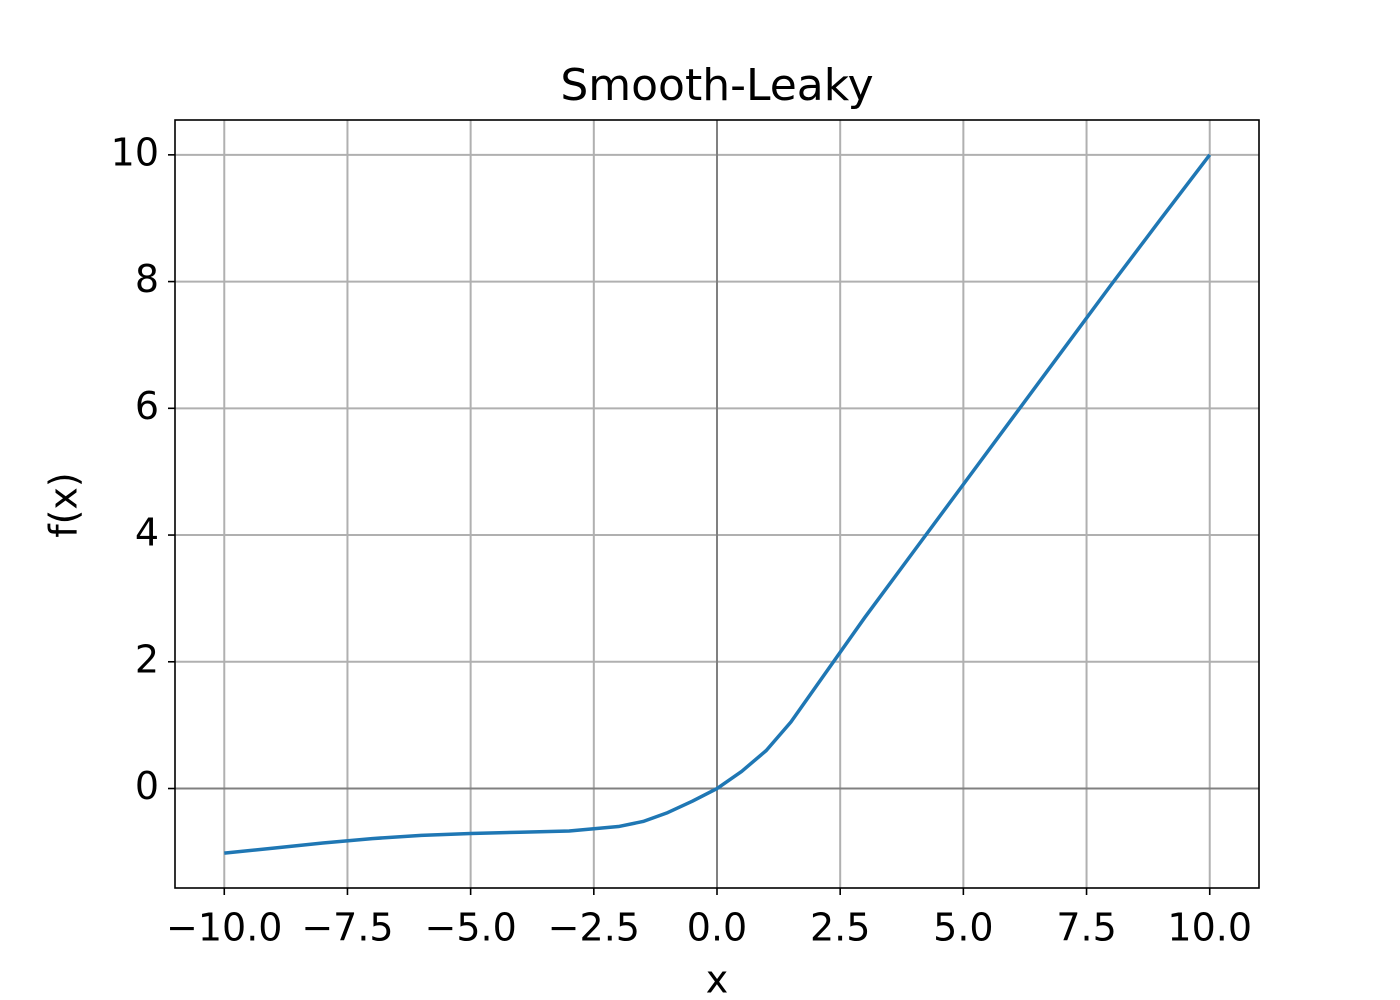  I want to click on y-tick-label: 8, so click(147, 279).